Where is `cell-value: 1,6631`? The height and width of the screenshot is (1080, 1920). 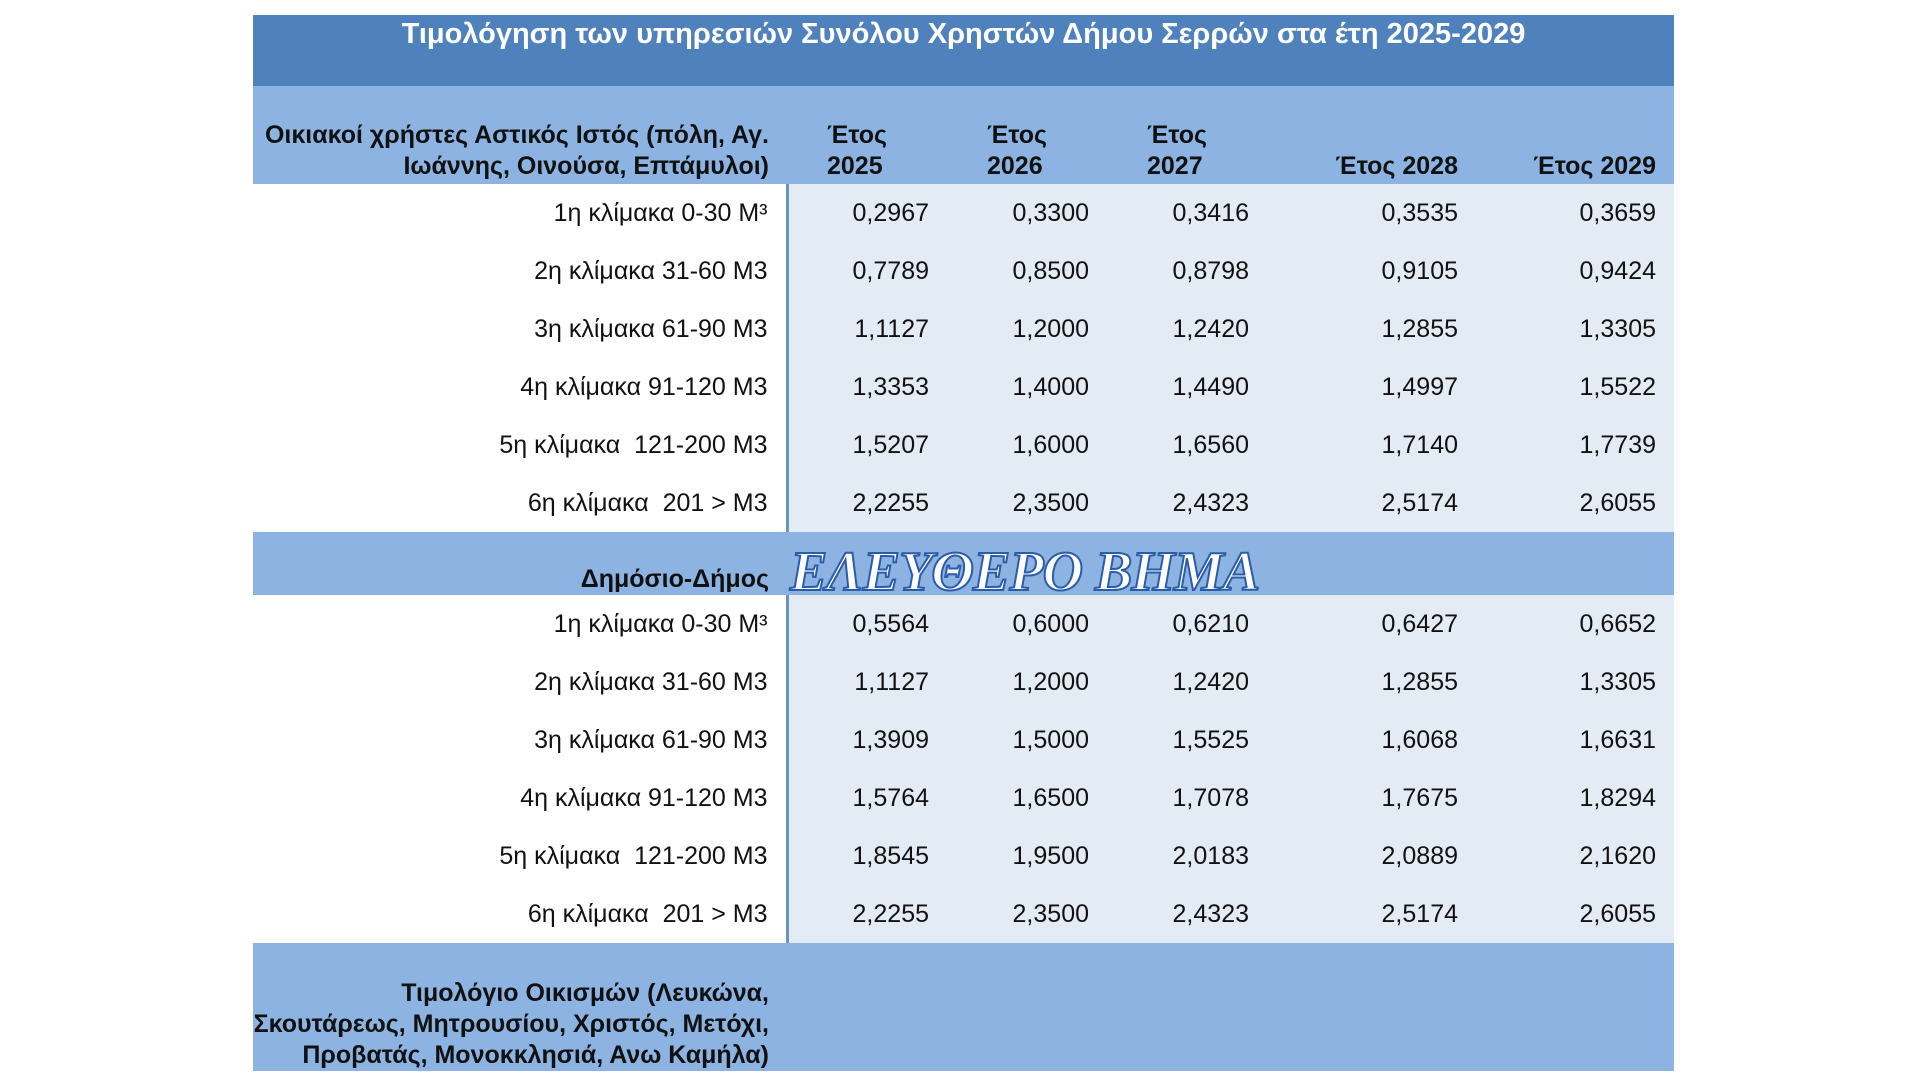 cell-value: 1,6631 is located at coordinates (1575, 740).